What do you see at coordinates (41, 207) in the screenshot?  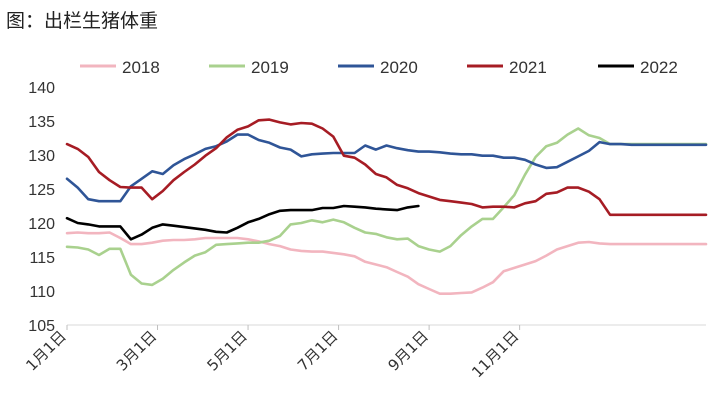 I see `y-axis: 105 110 115 120 125 130 135 140` at bounding box center [41, 207].